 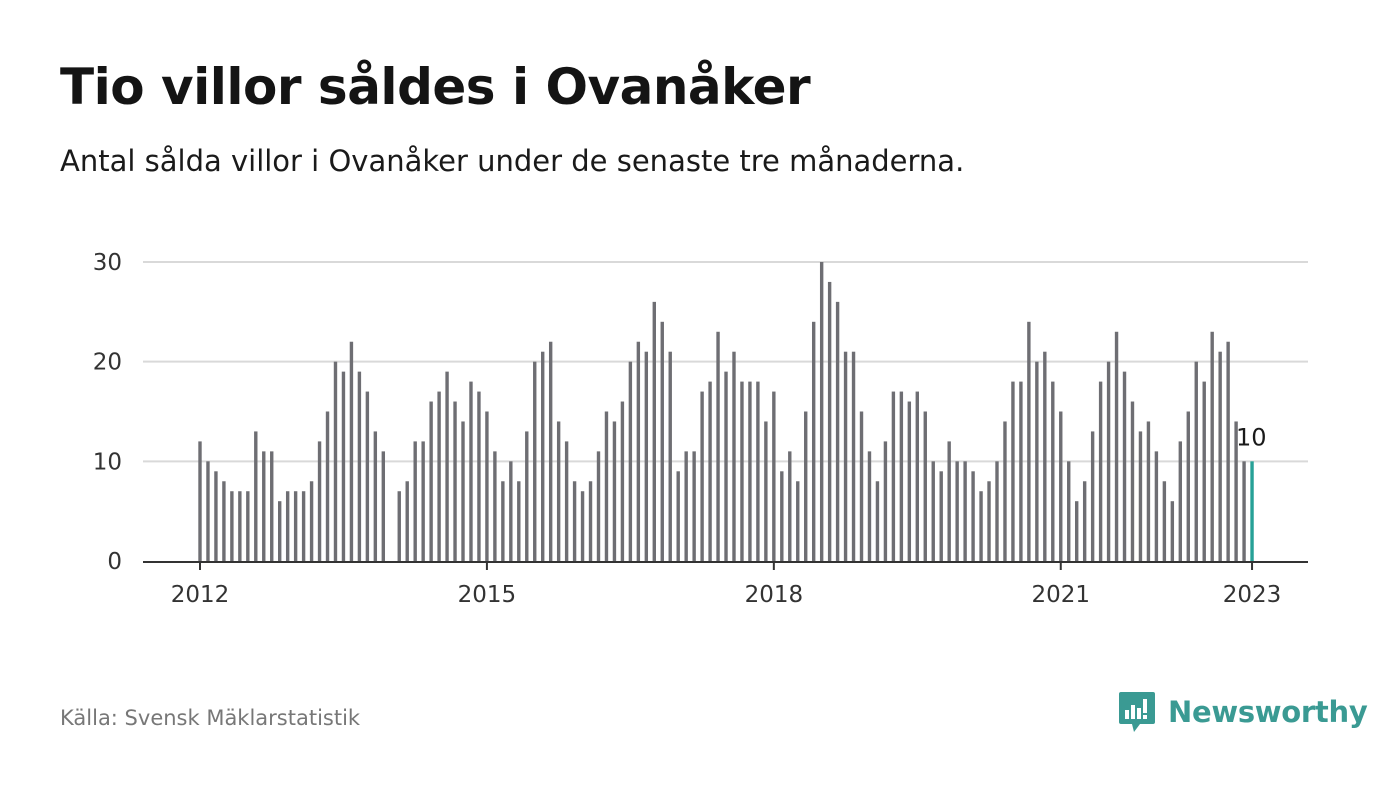 What do you see at coordinates (487, 595) in the screenshot?
I see `x-tick-label: 2015` at bounding box center [487, 595].